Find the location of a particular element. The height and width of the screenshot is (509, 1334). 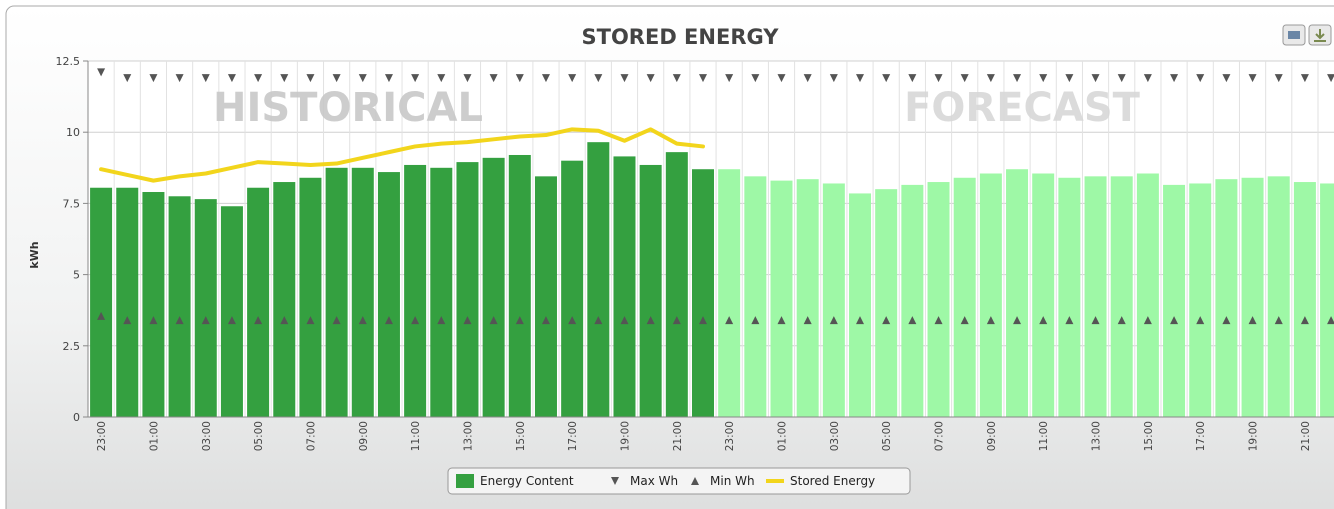

y-tick-label: 7.5 is located at coordinates (72, 203).